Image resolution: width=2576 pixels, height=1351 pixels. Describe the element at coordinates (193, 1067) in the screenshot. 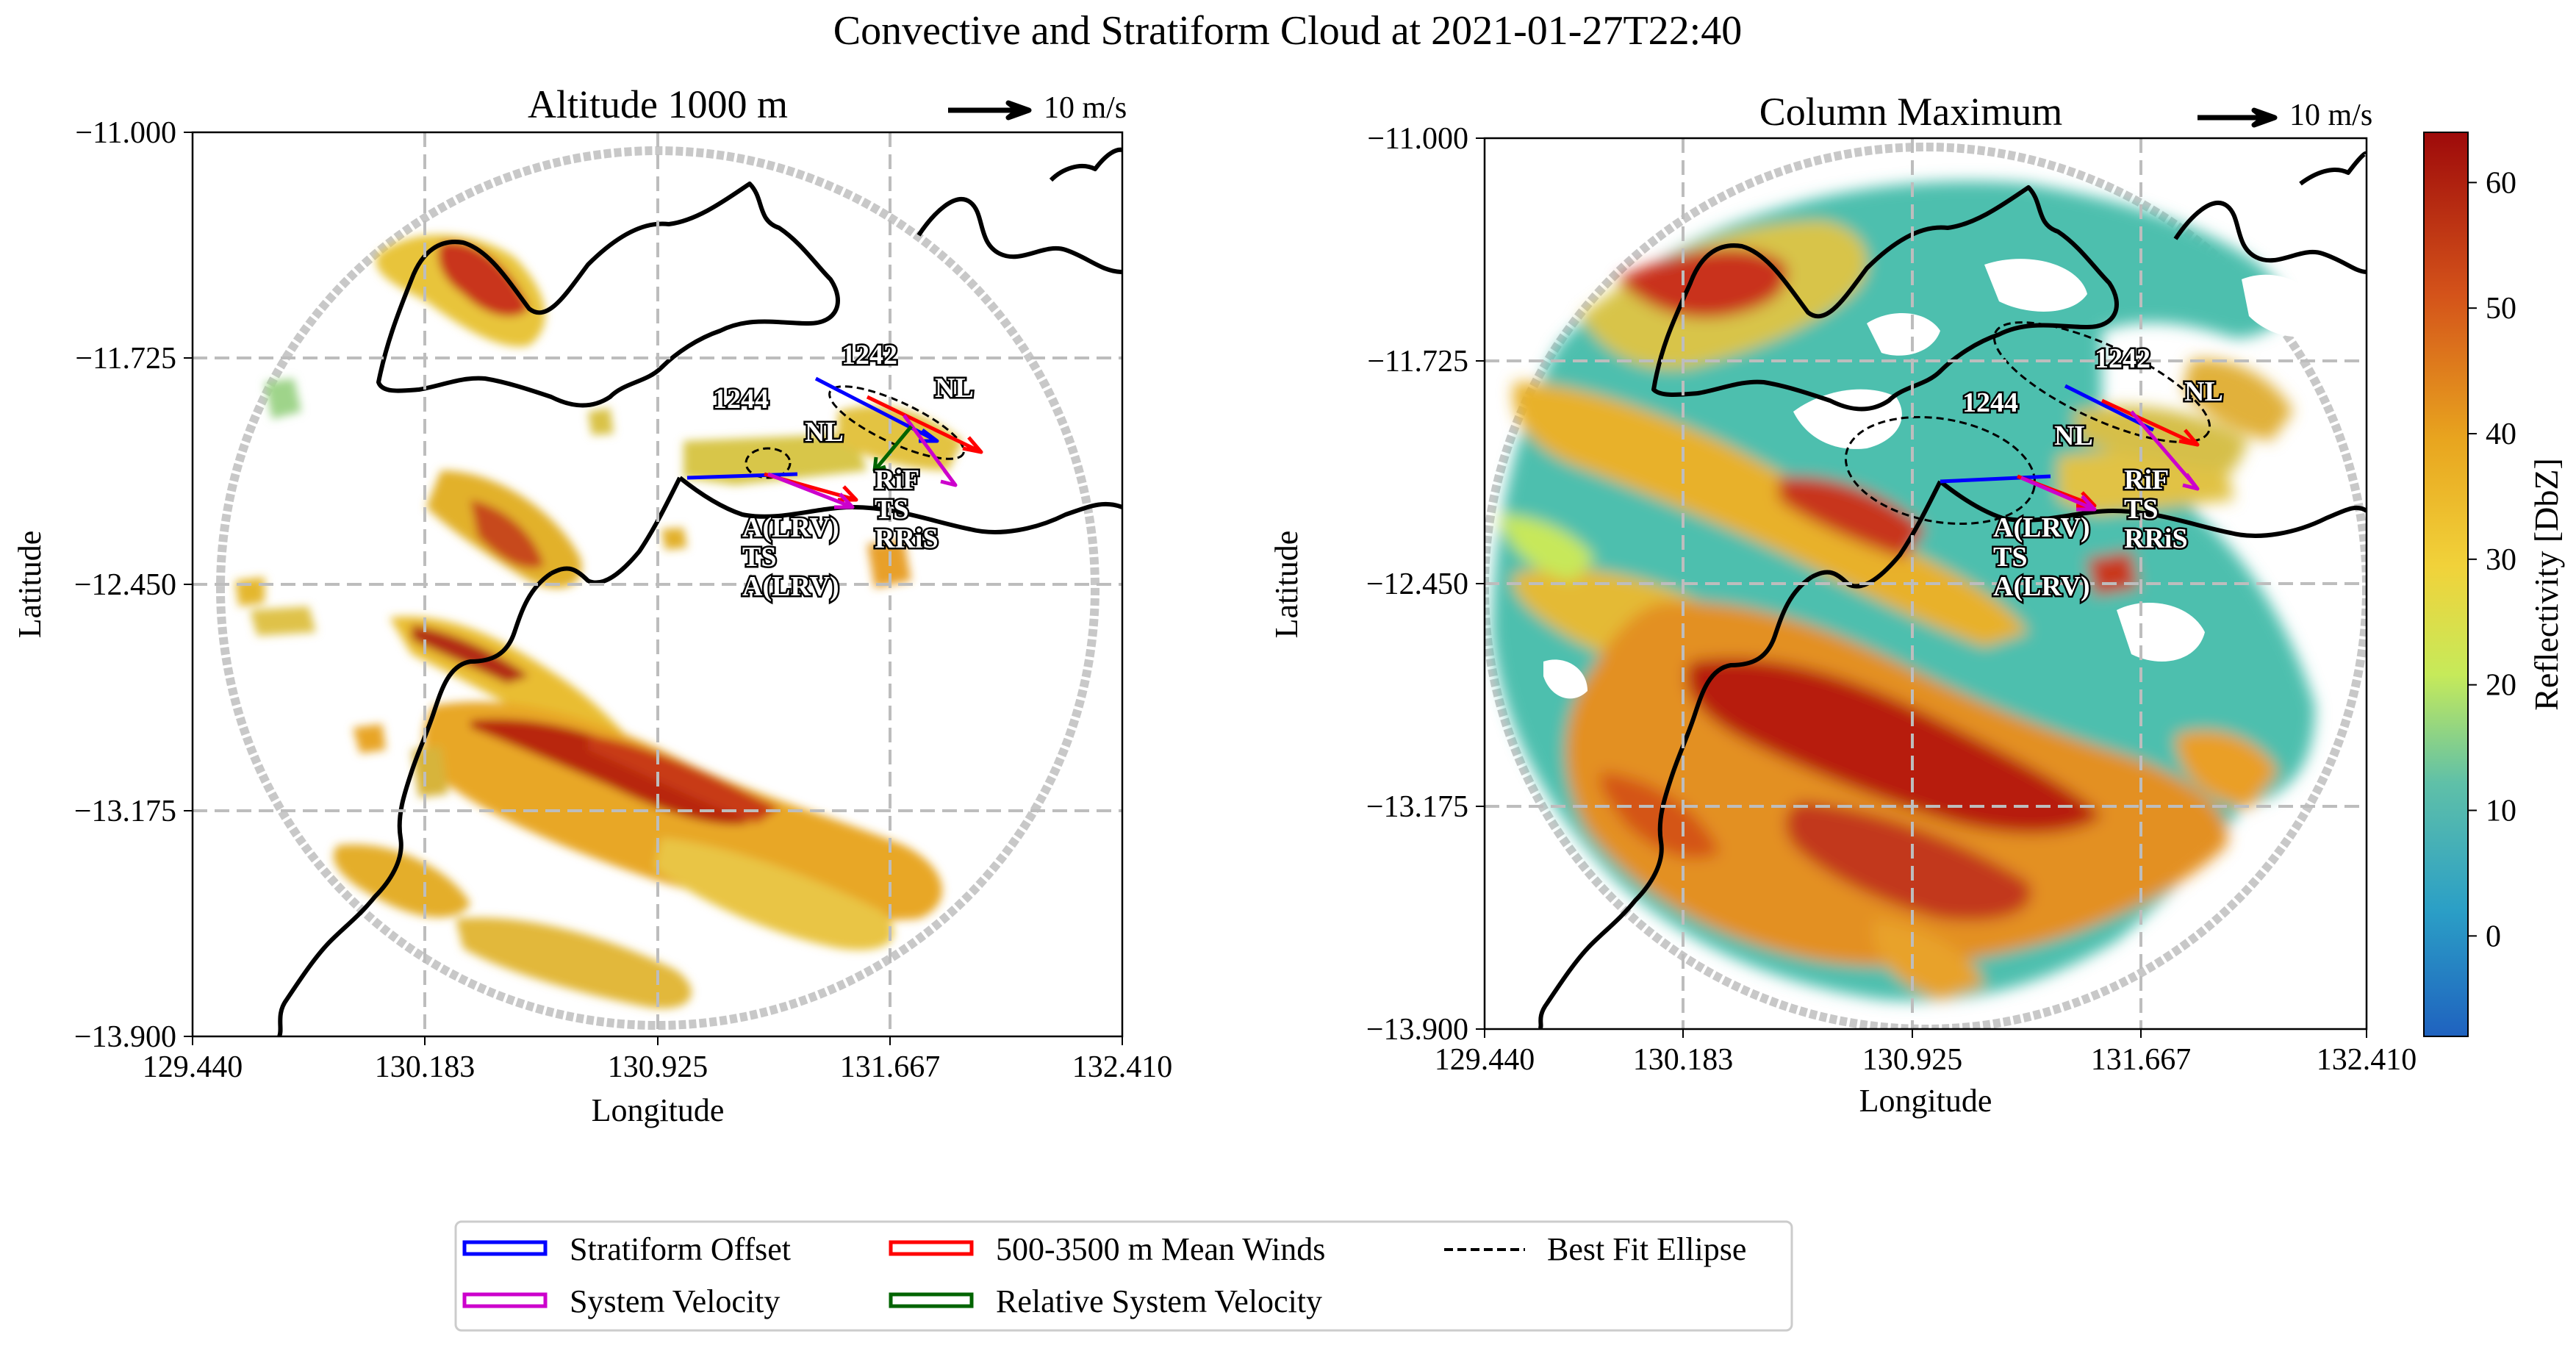

I see `left-xtick-0: 129.440` at that location.